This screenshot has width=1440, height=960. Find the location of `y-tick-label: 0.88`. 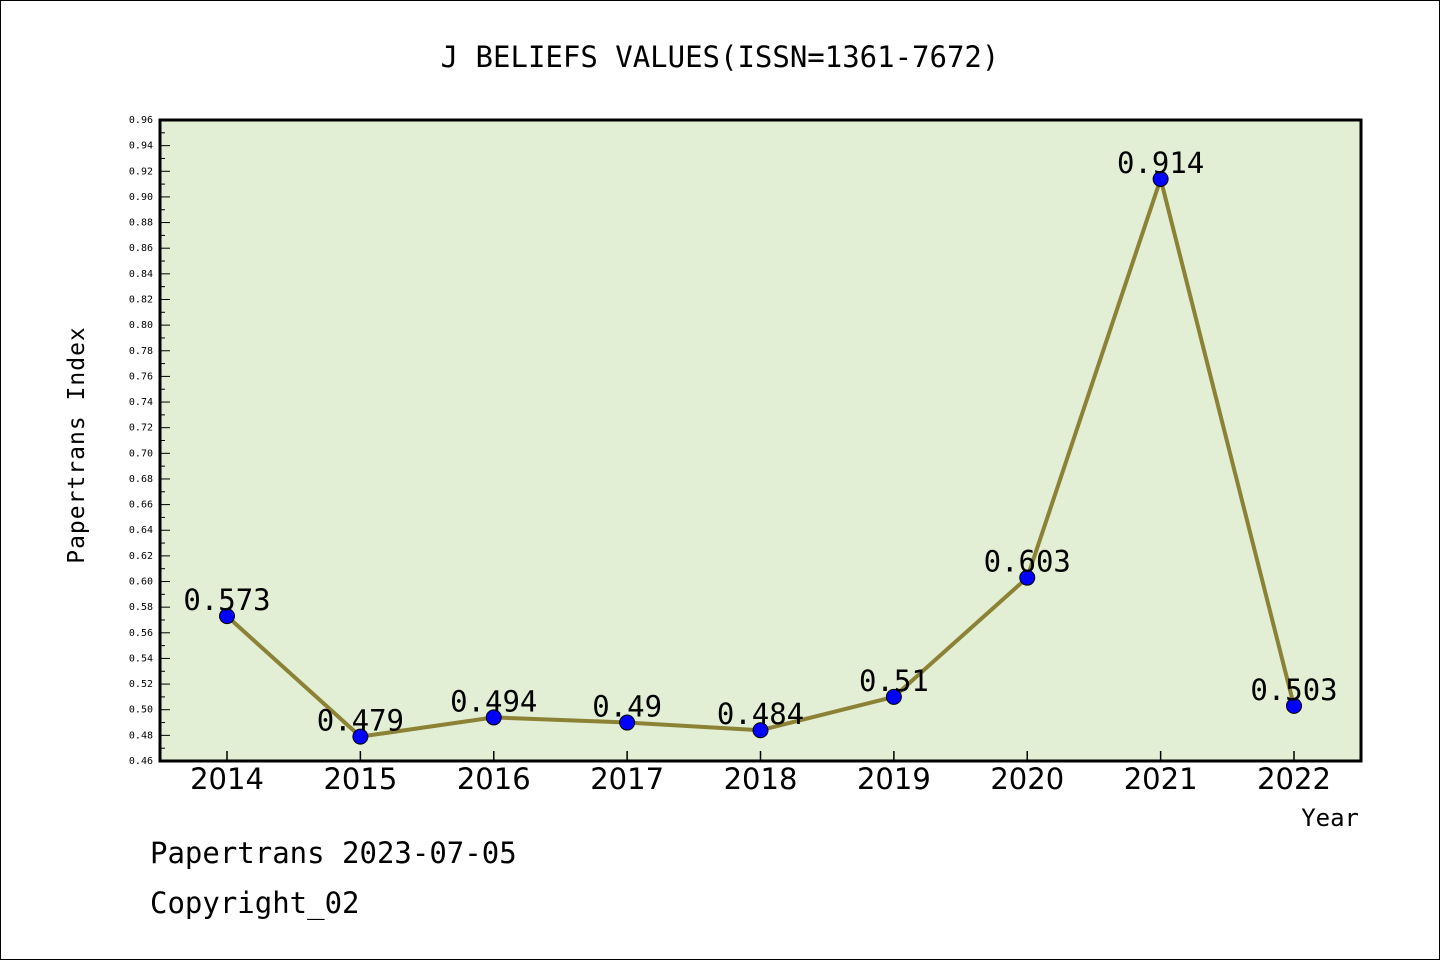

y-tick-label: 0.88 is located at coordinates (141, 223).